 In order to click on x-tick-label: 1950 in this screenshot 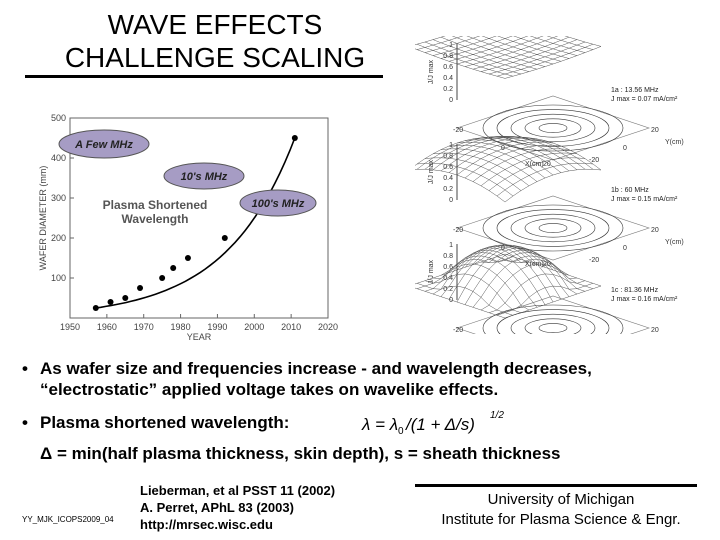, I will do `click(70, 327)`.